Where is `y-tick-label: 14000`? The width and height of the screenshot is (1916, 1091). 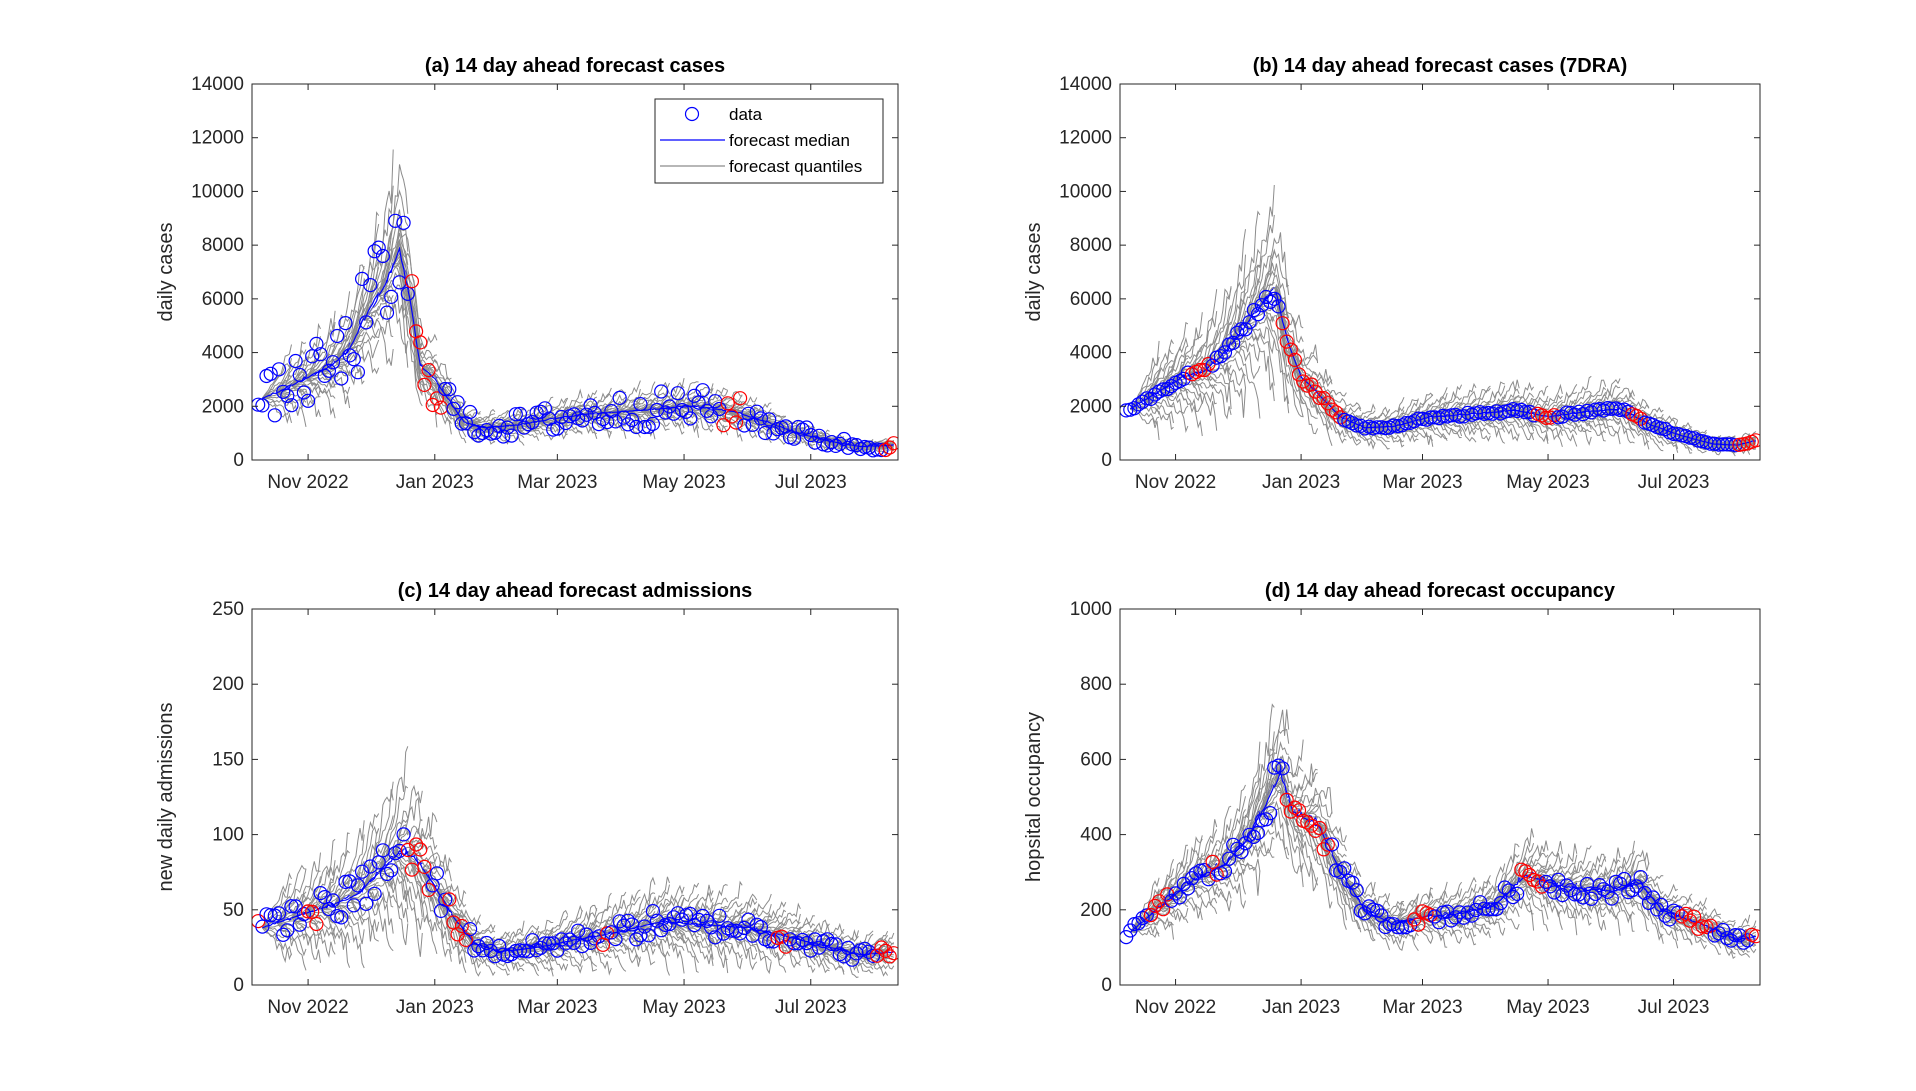
y-tick-label: 14000 is located at coordinates (217, 84).